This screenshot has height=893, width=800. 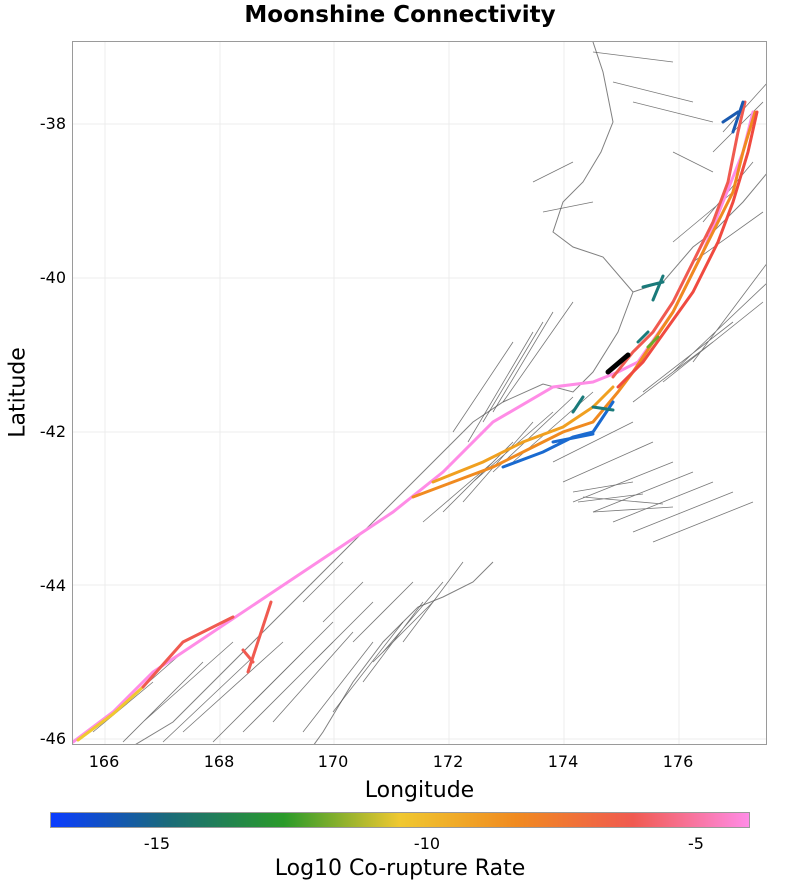 I want to click on x-tick-label: 170, so click(x=333, y=761).